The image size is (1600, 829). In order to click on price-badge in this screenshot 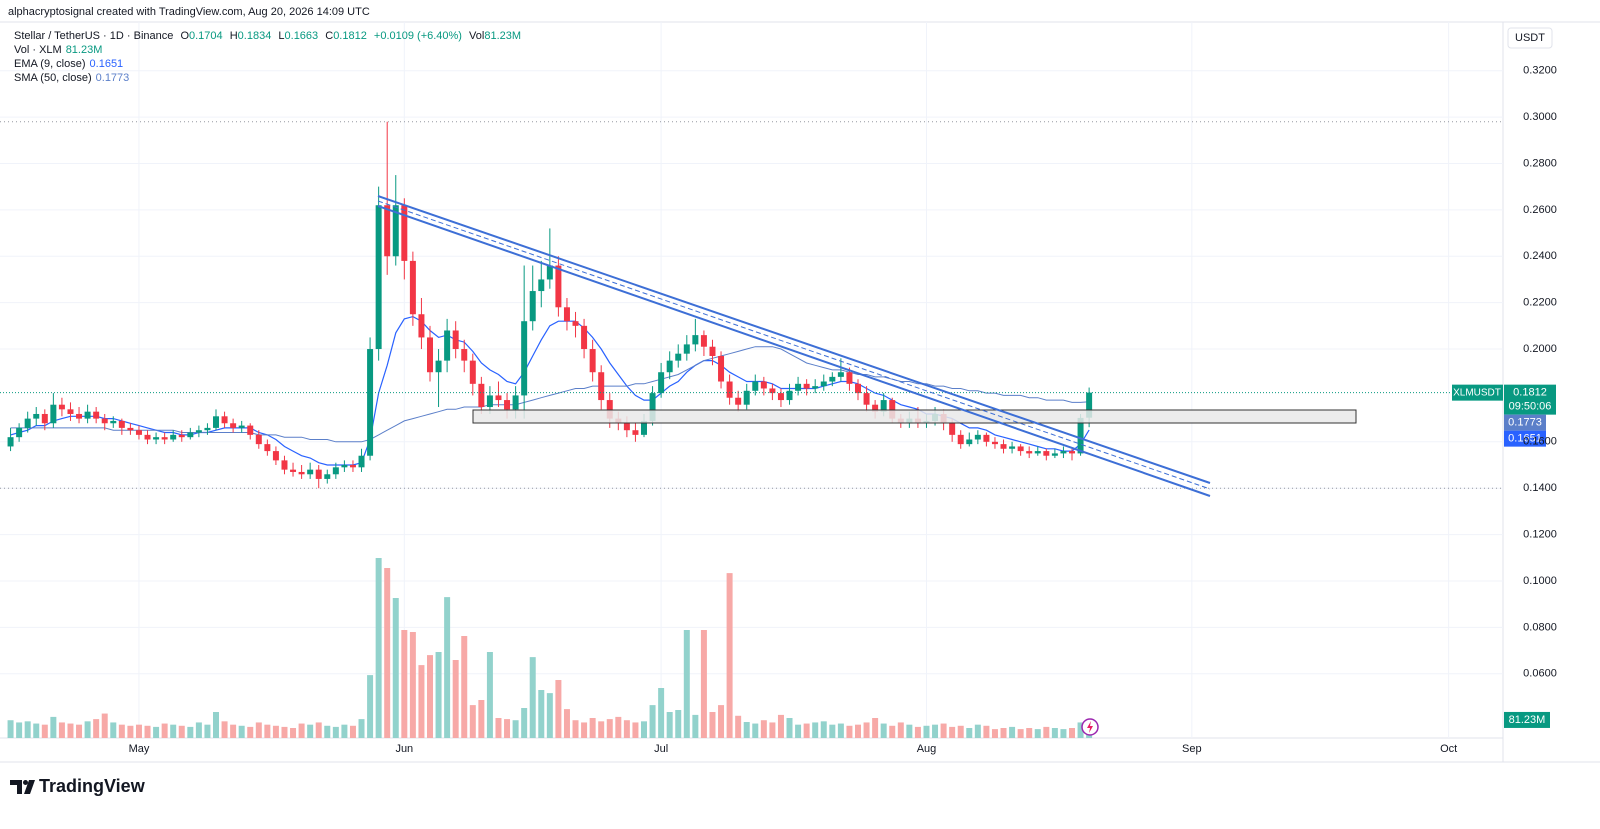, I will do `click(1530, 399)`.